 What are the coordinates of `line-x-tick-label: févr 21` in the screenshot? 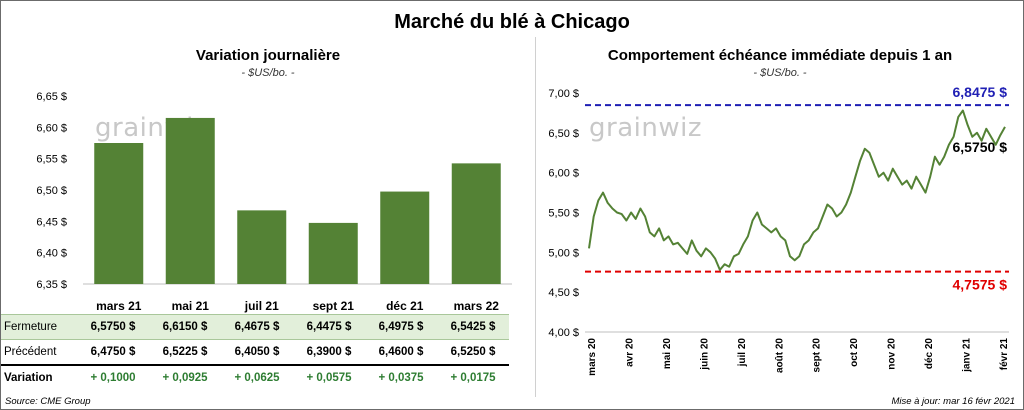 It's located at (1004, 354).